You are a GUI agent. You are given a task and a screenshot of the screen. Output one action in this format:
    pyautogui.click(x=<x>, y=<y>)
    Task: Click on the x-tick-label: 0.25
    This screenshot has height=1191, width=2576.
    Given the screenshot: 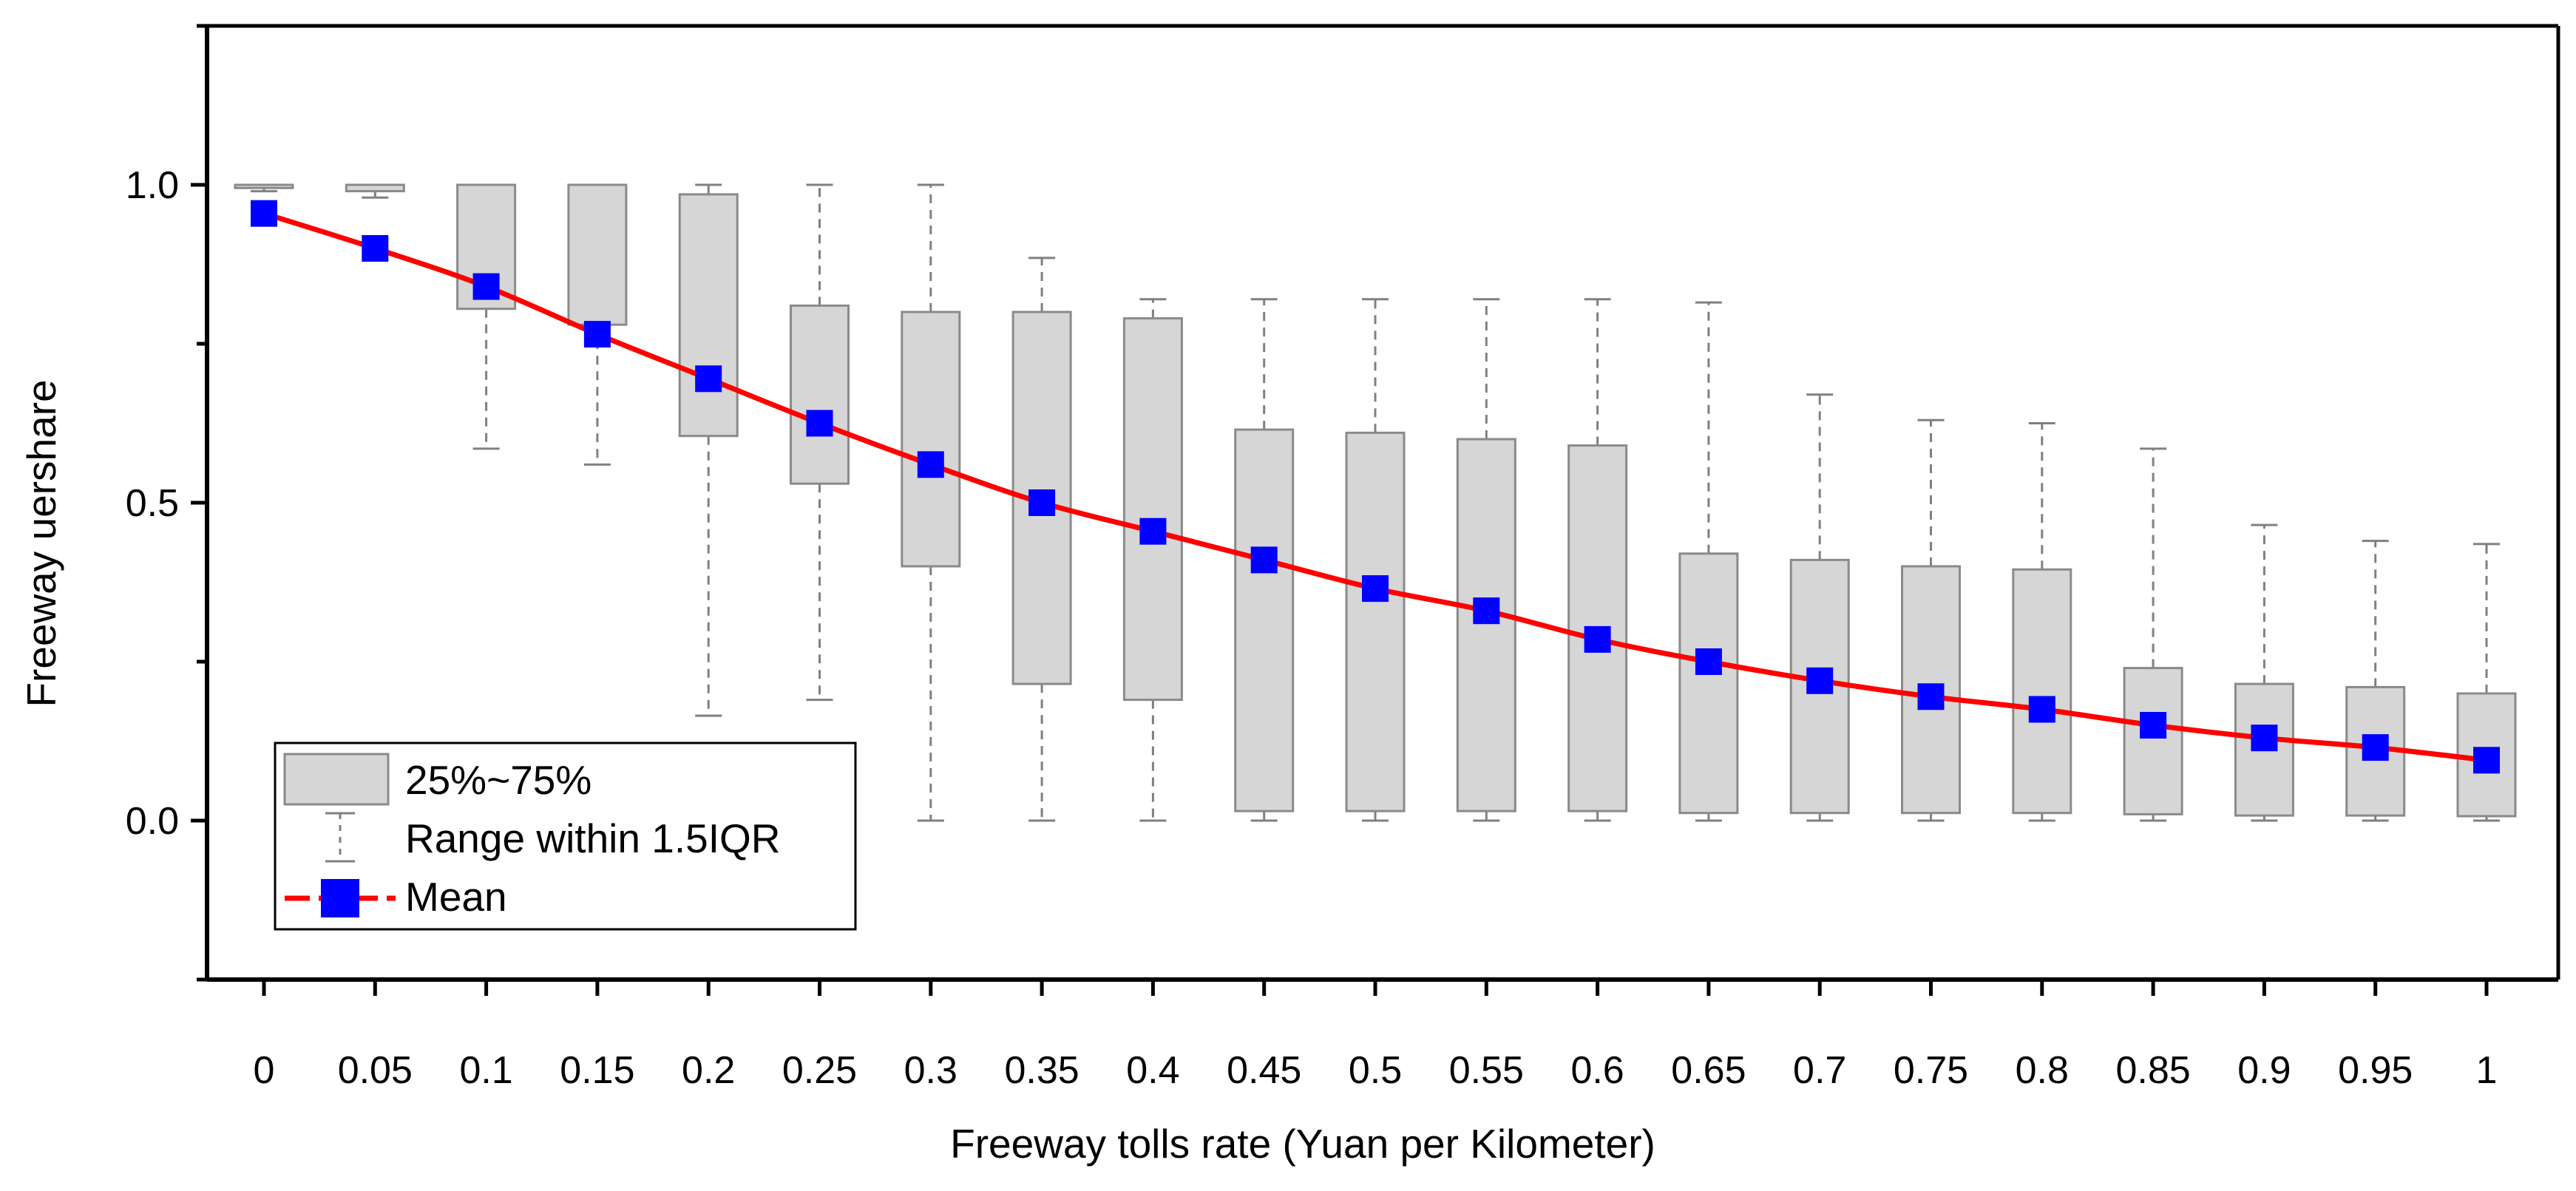 What is the action you would take?
    pyautogui.click(x=819, y=1070)
    